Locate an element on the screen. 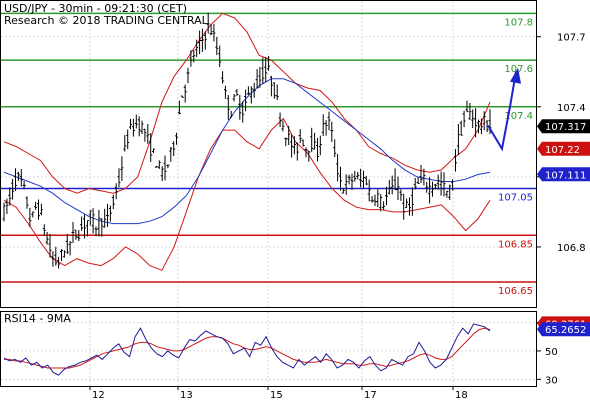  price-box-red_box-background is located at coordinates (563, 148).